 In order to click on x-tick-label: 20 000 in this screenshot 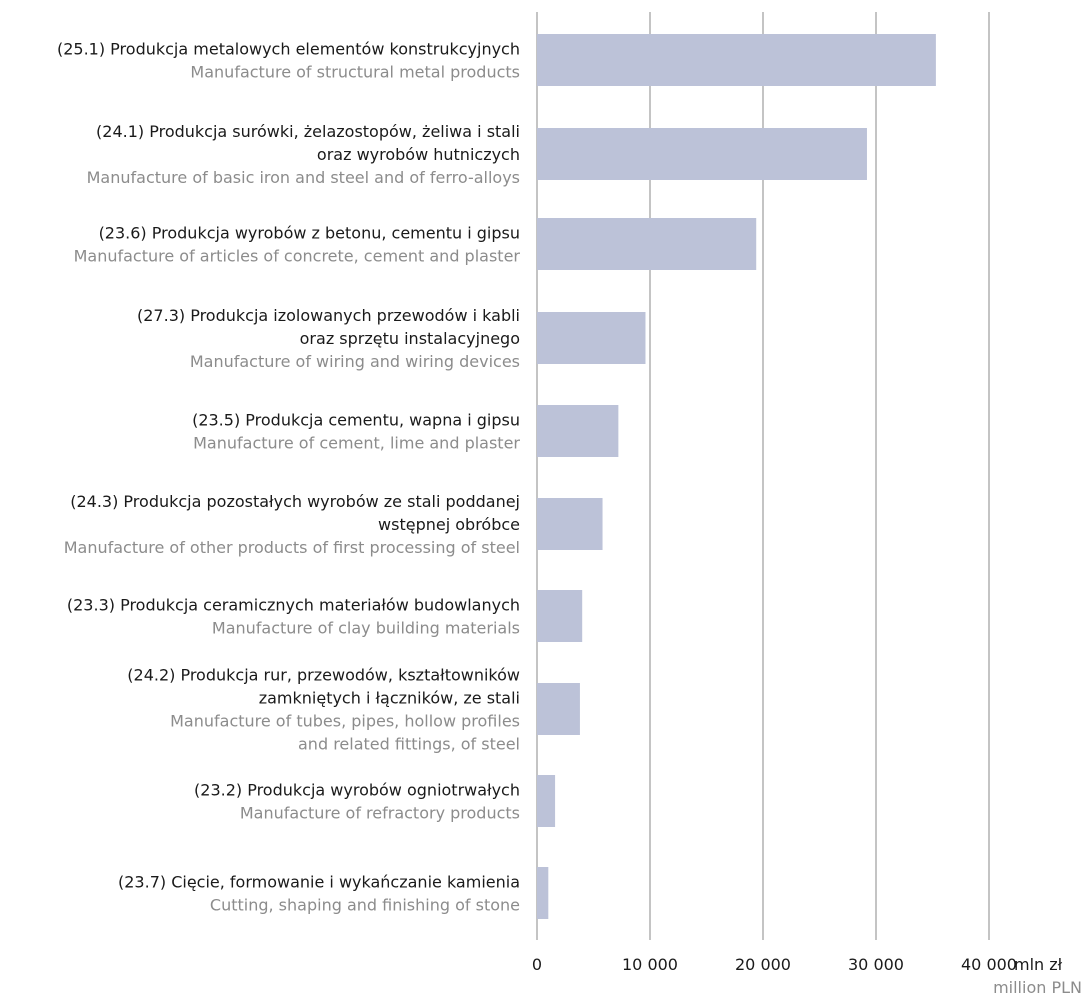, I will do `click(763, 964)`.